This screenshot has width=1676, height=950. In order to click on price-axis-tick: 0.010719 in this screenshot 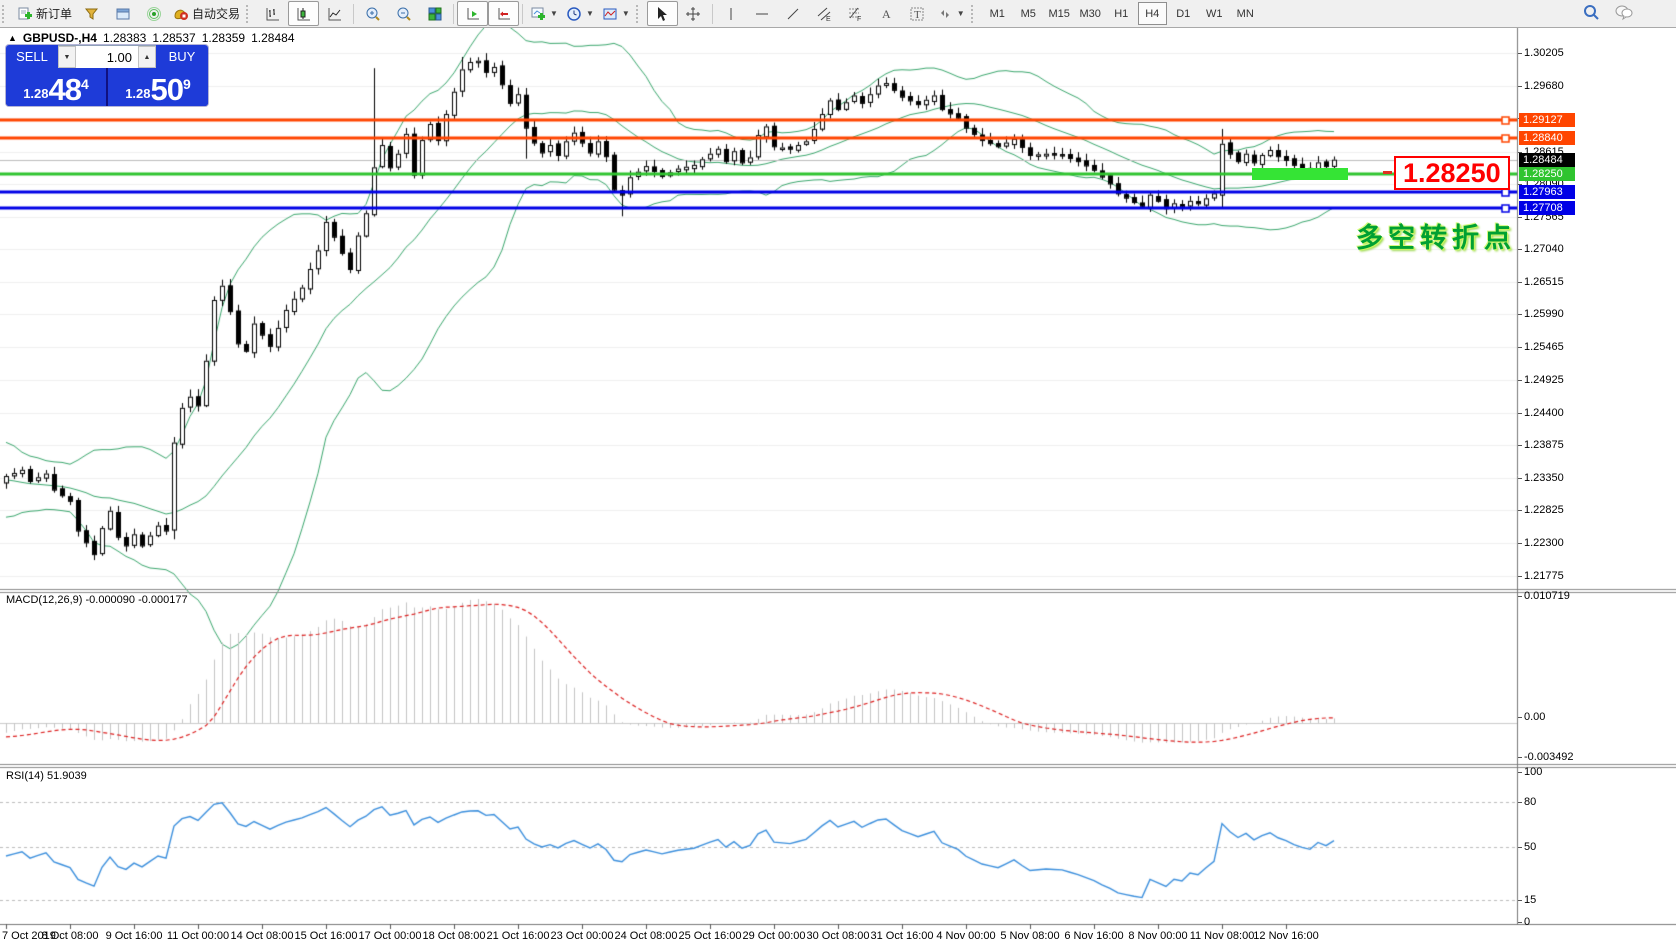, I will do `click(1547, 596)`.